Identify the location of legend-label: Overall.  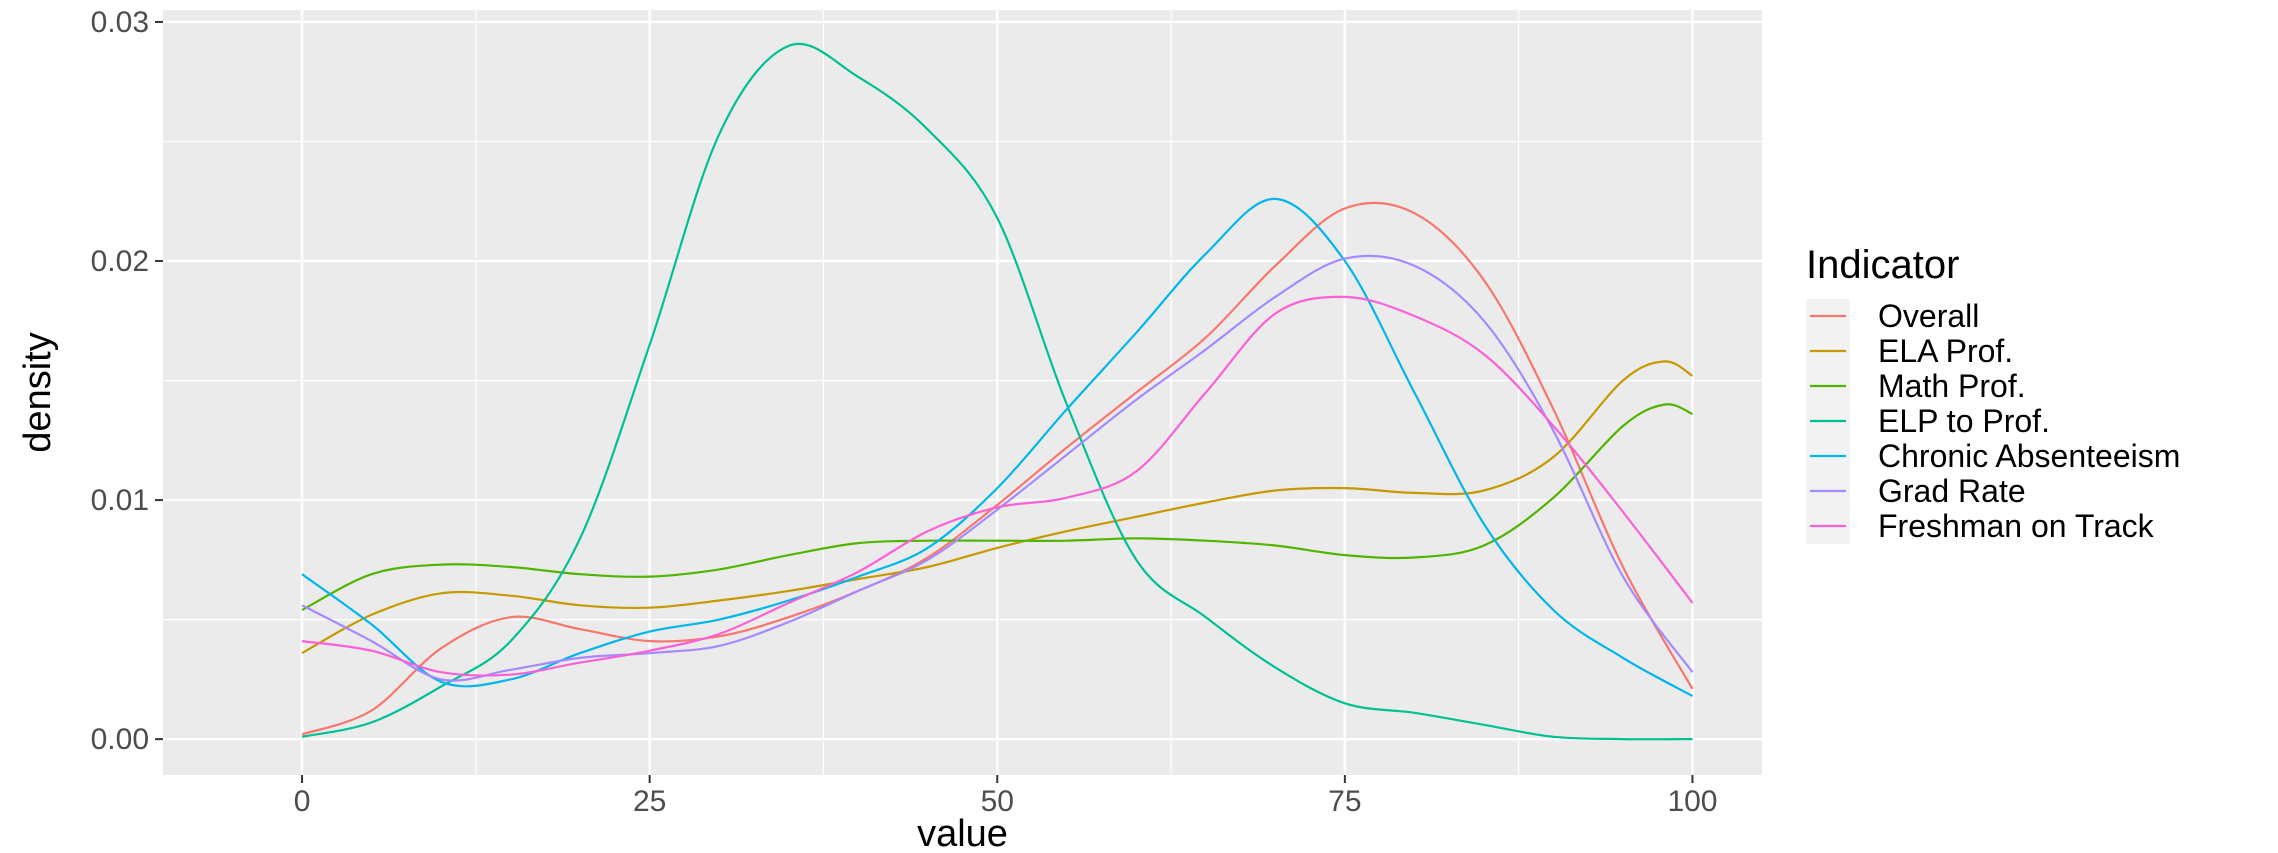
(1928, 316).